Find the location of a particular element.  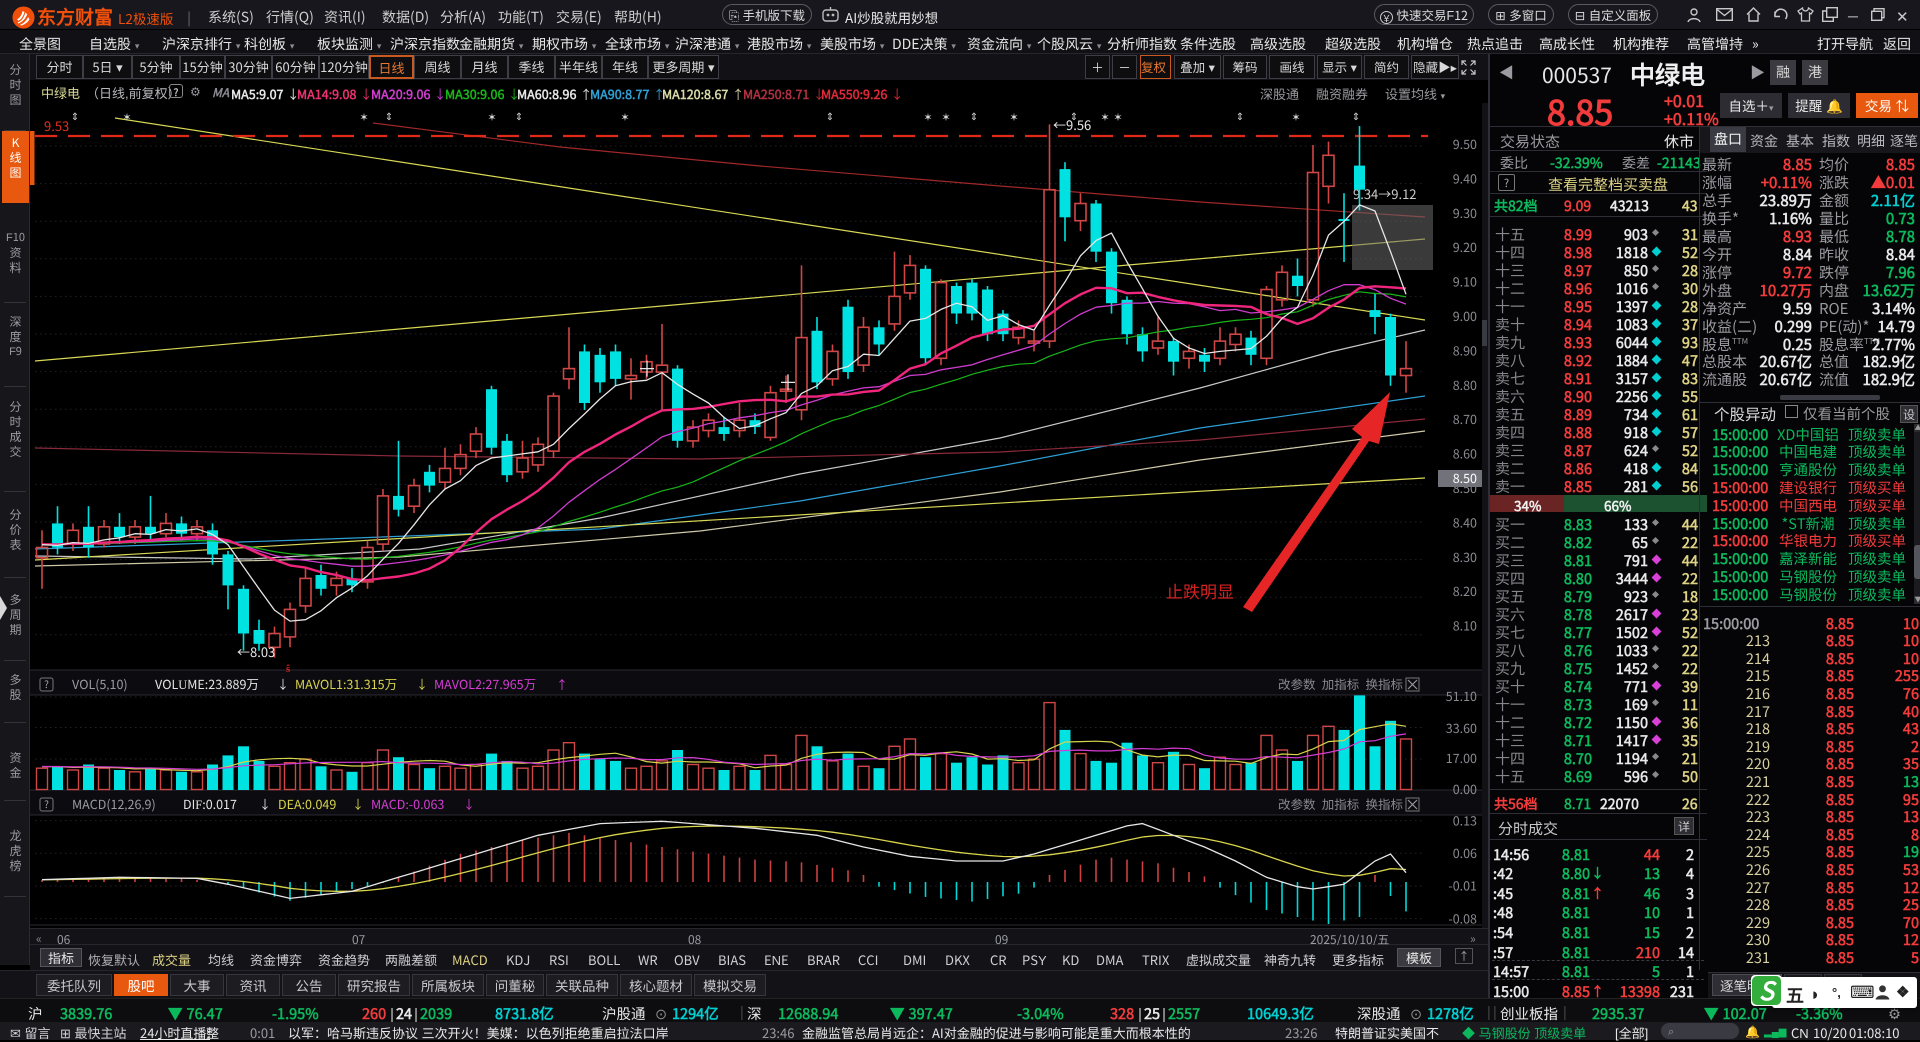

svg-text: MACD:-0.063 is located at coordinates (407, 803).